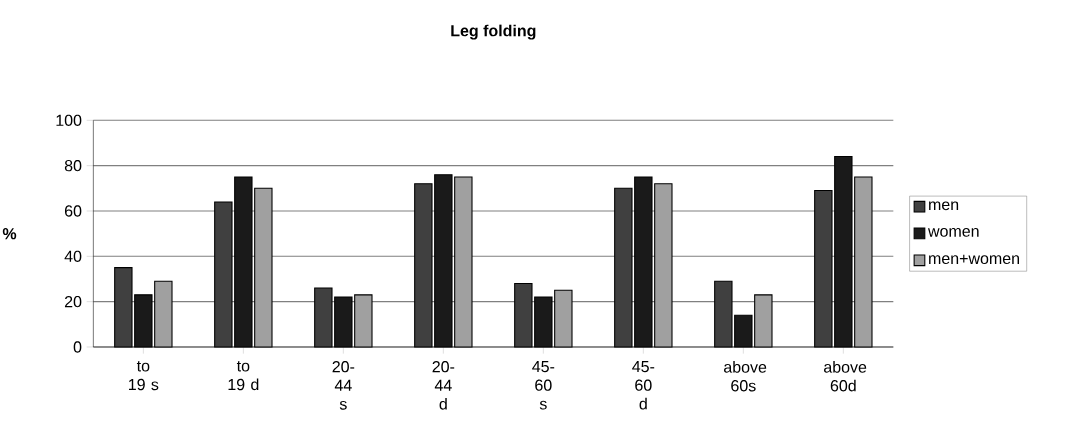 The width and height of the screenshot is (1066, 427). I want to click on y-tick-label: 80, so click(73, 166).